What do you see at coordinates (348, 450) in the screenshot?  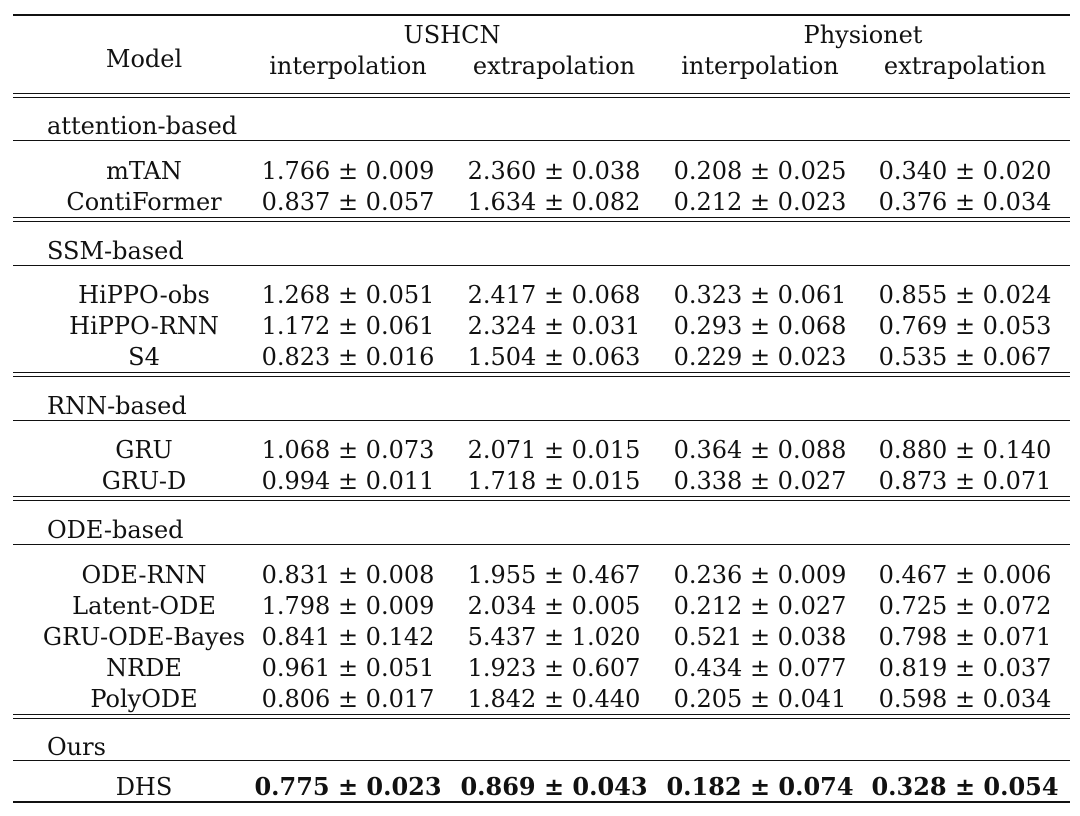 I see `value-cell: 1.068 ± 0.073` at bounding box center [348, 450].